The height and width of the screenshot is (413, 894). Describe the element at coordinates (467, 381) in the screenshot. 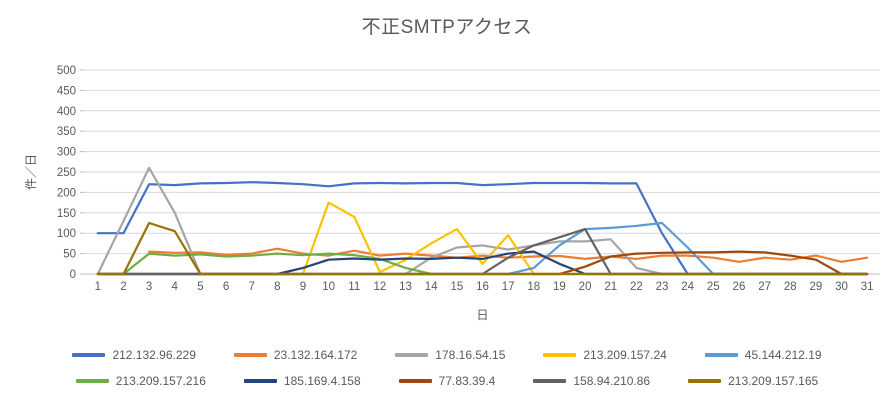

I see `legend-label: 77.83.39.4` at that location.